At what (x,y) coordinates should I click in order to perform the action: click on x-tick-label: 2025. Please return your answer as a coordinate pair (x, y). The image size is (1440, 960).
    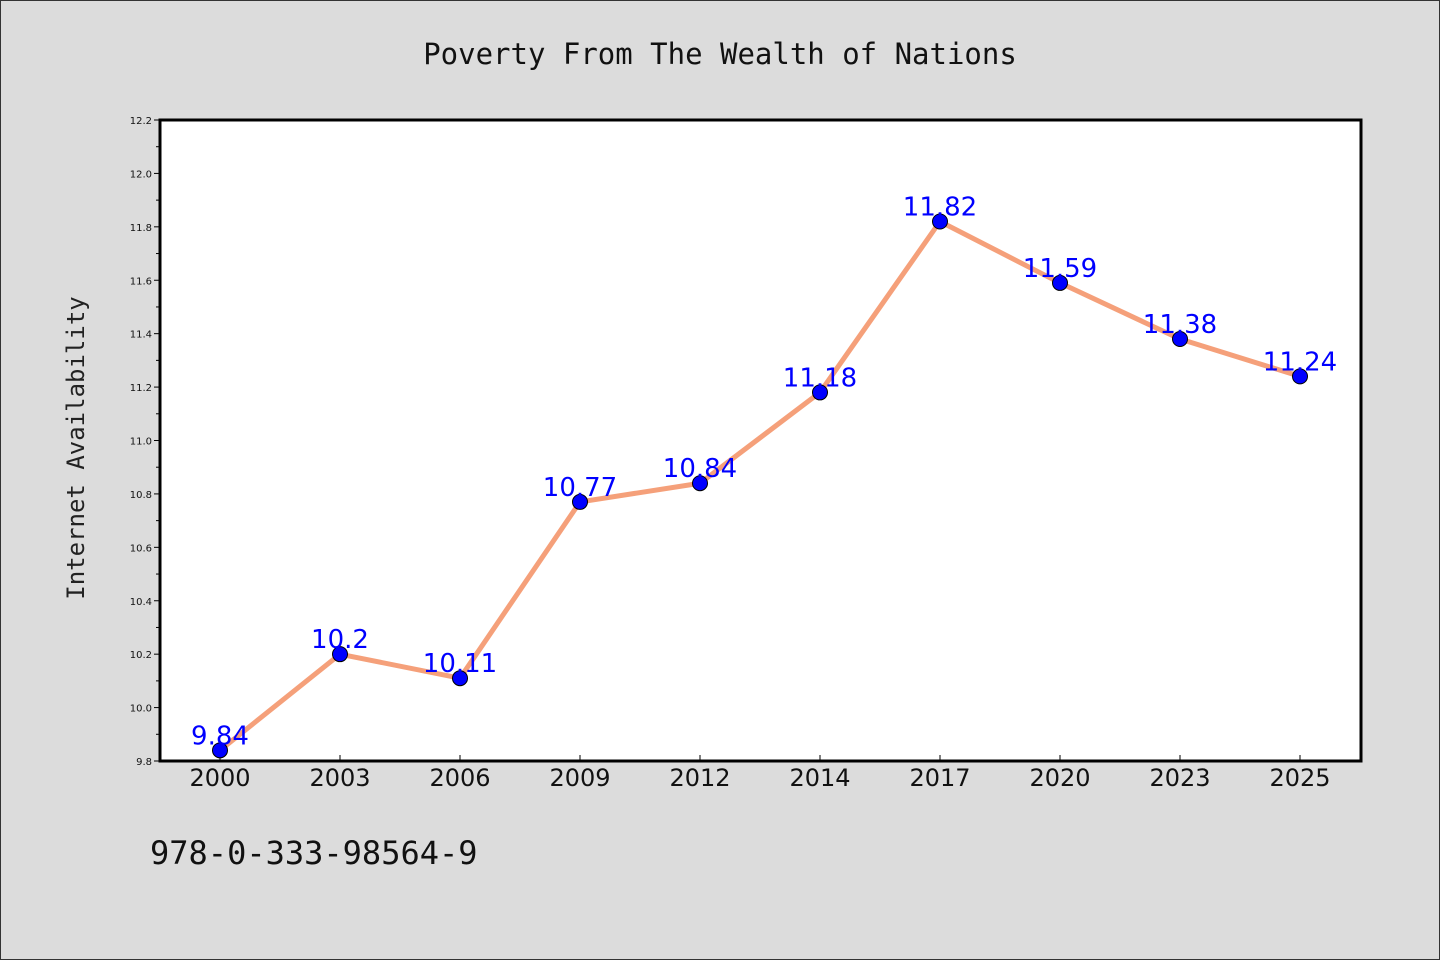
    Looking at the image, I should click on (1299, 778).